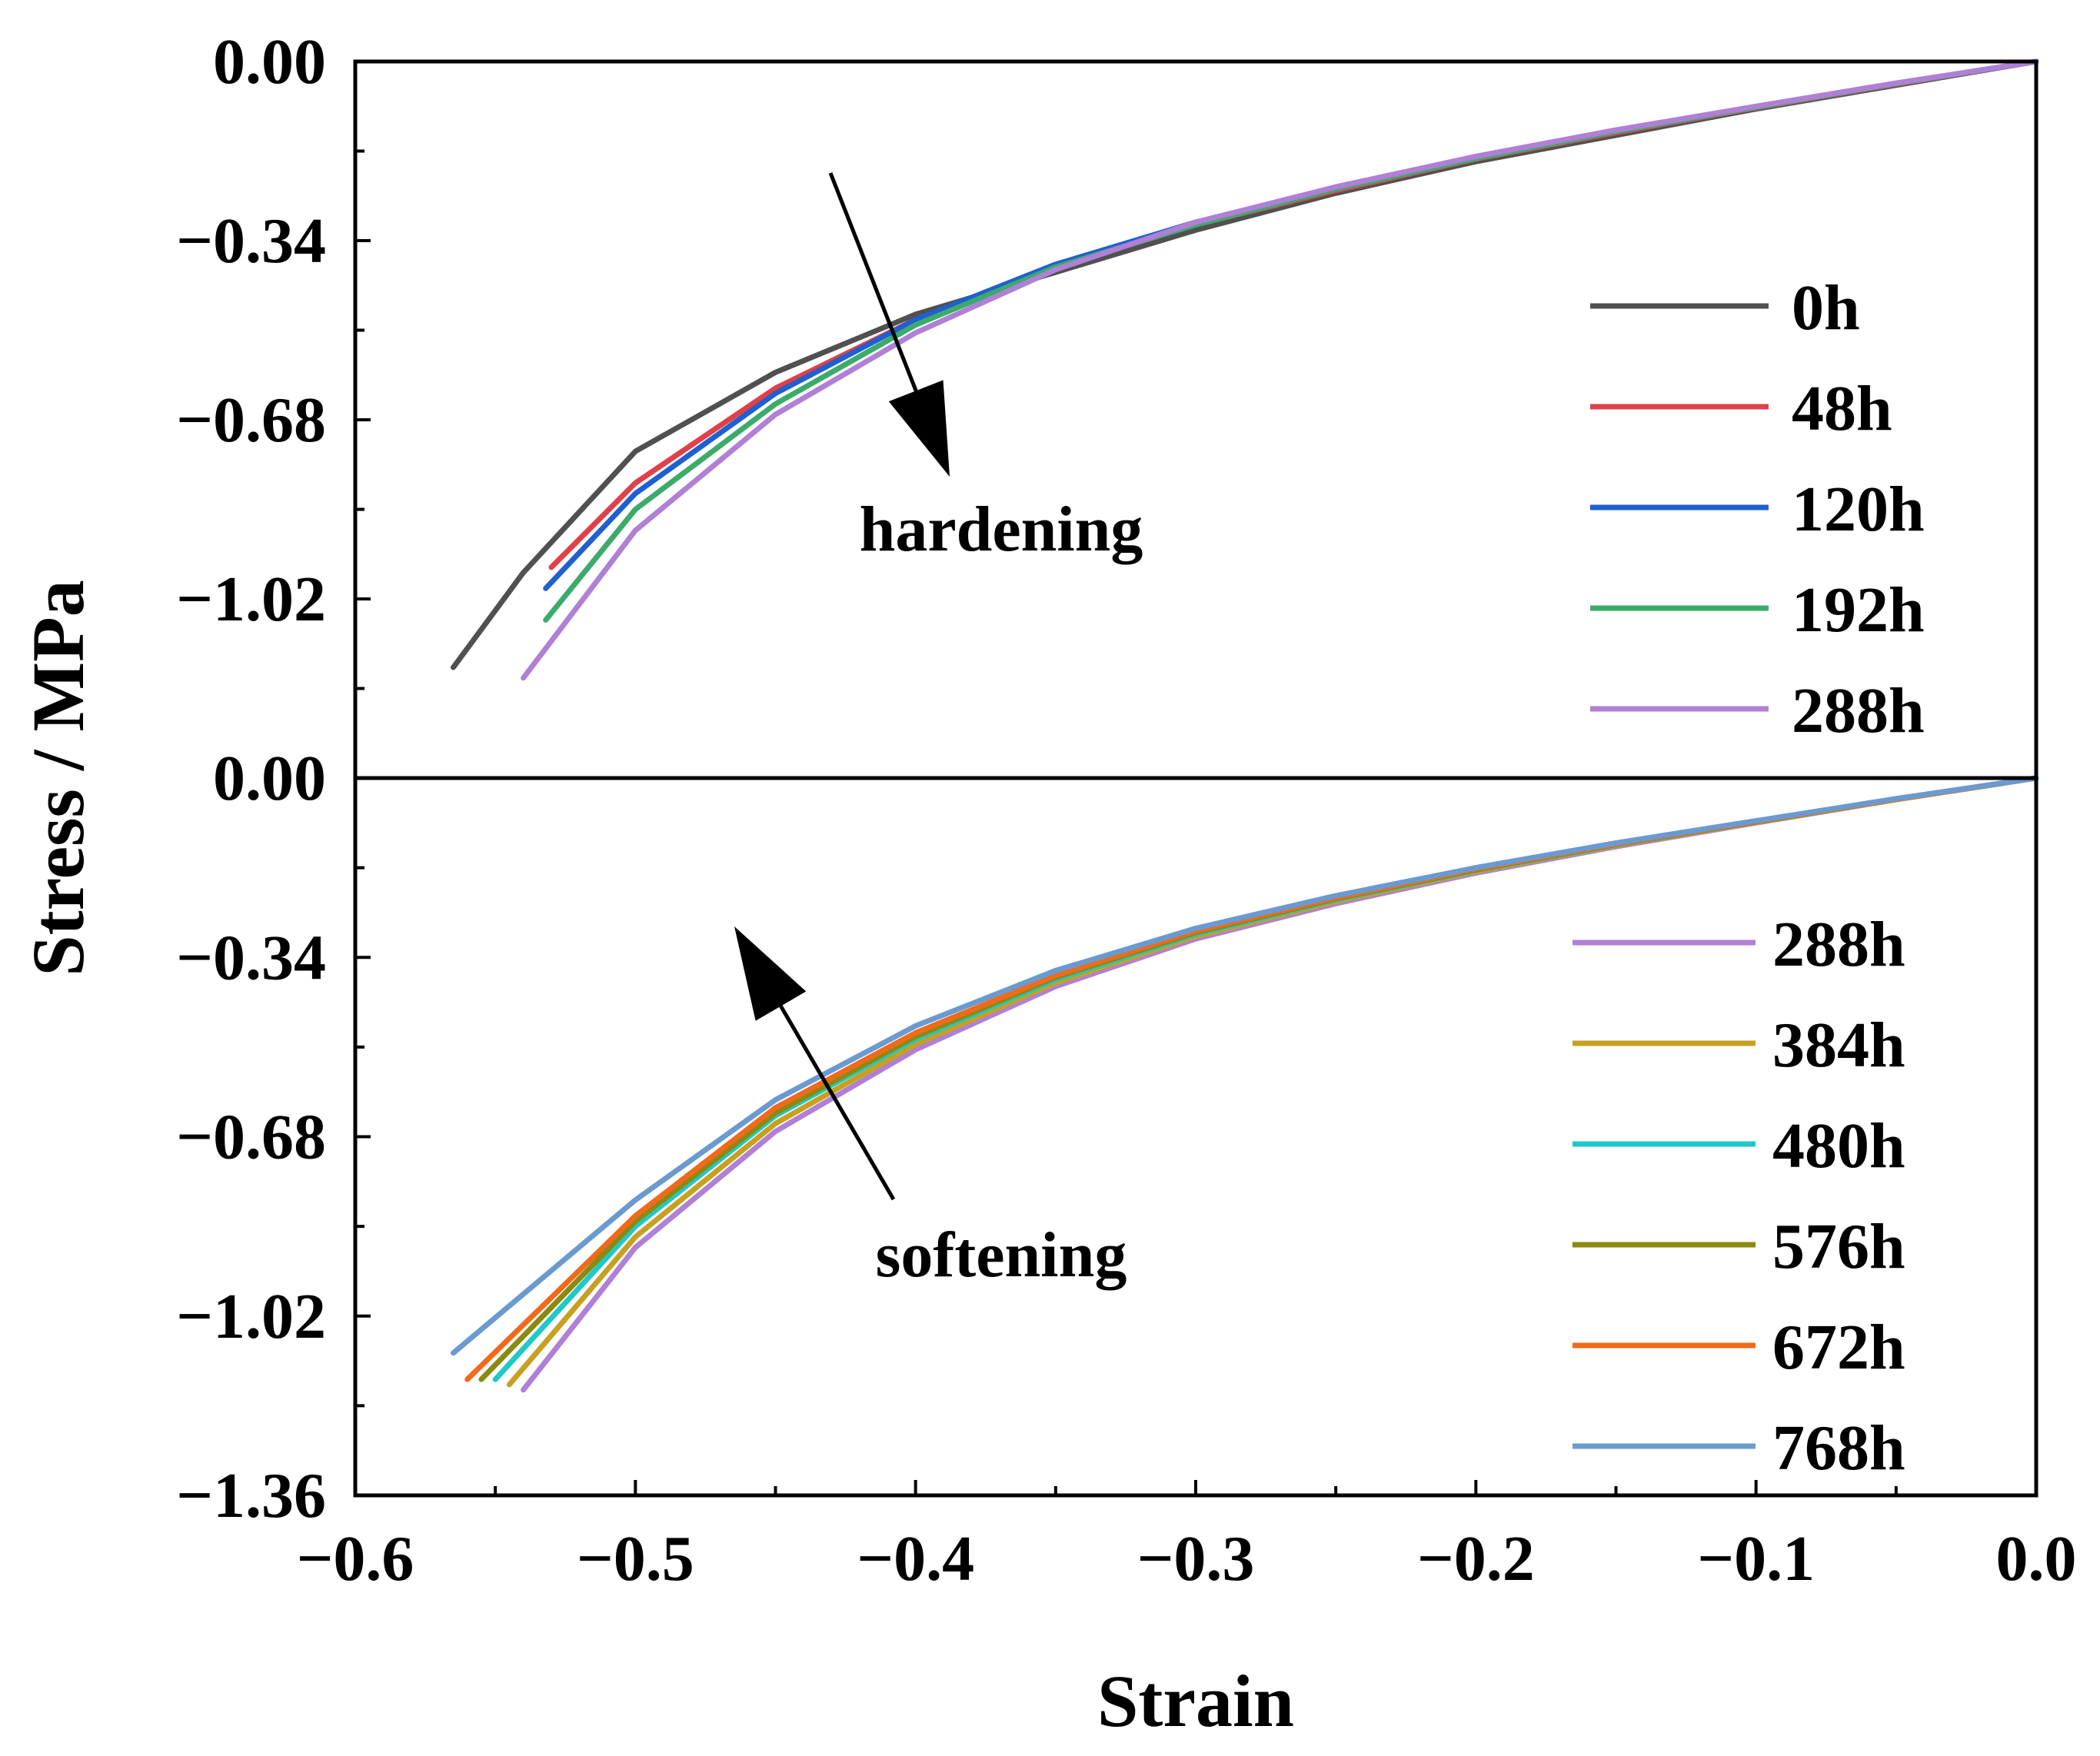 This screenshot has width=2100, height=1756. Describe the element at coordinates (1858, 509) in the screenshot. I see `legend-label-120h: 120h` at that location.